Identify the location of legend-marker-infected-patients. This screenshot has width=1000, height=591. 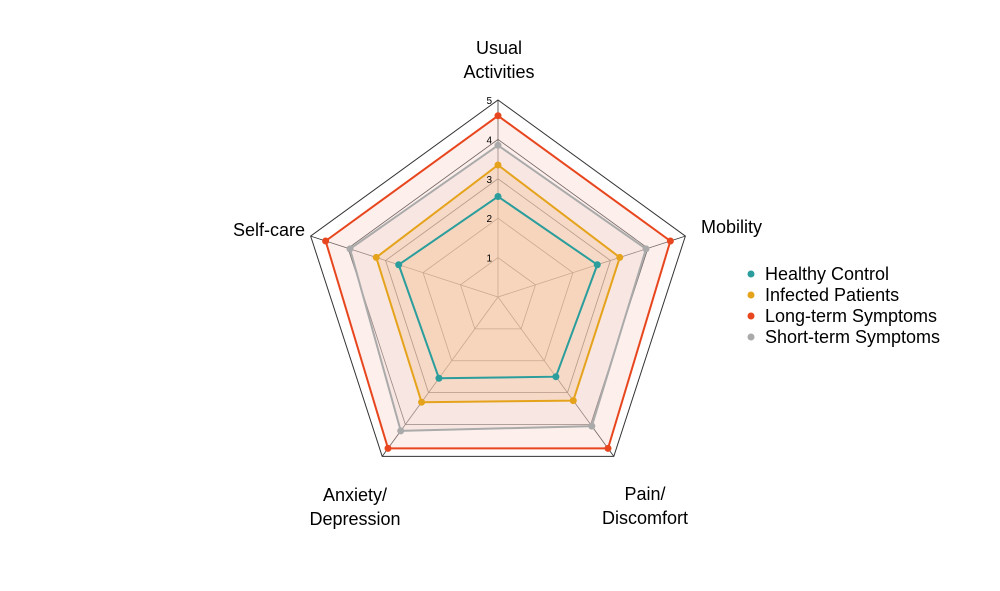
(751, 295).